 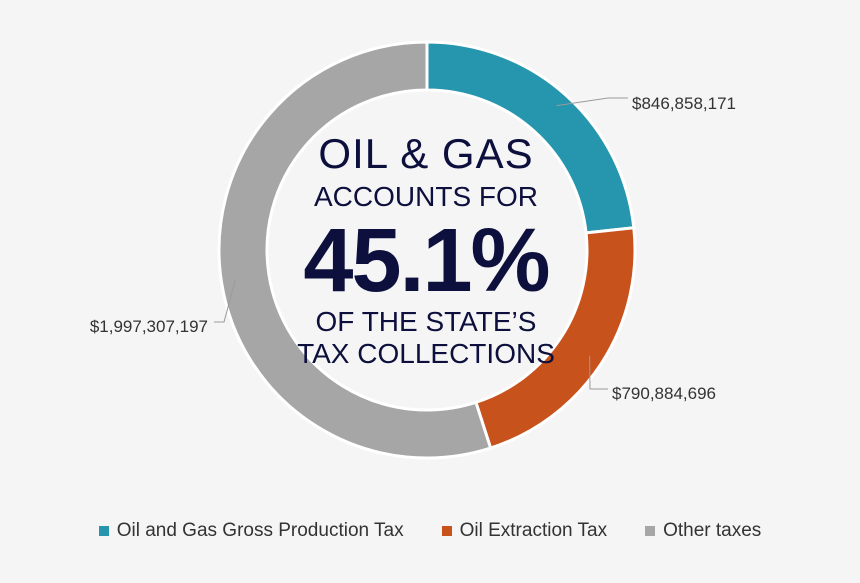 What do you see at coordinates (426, 196) in the screenshot?
I see `center-subtitle: ACCOUNTS FOR` at bounding box center [426, 196].